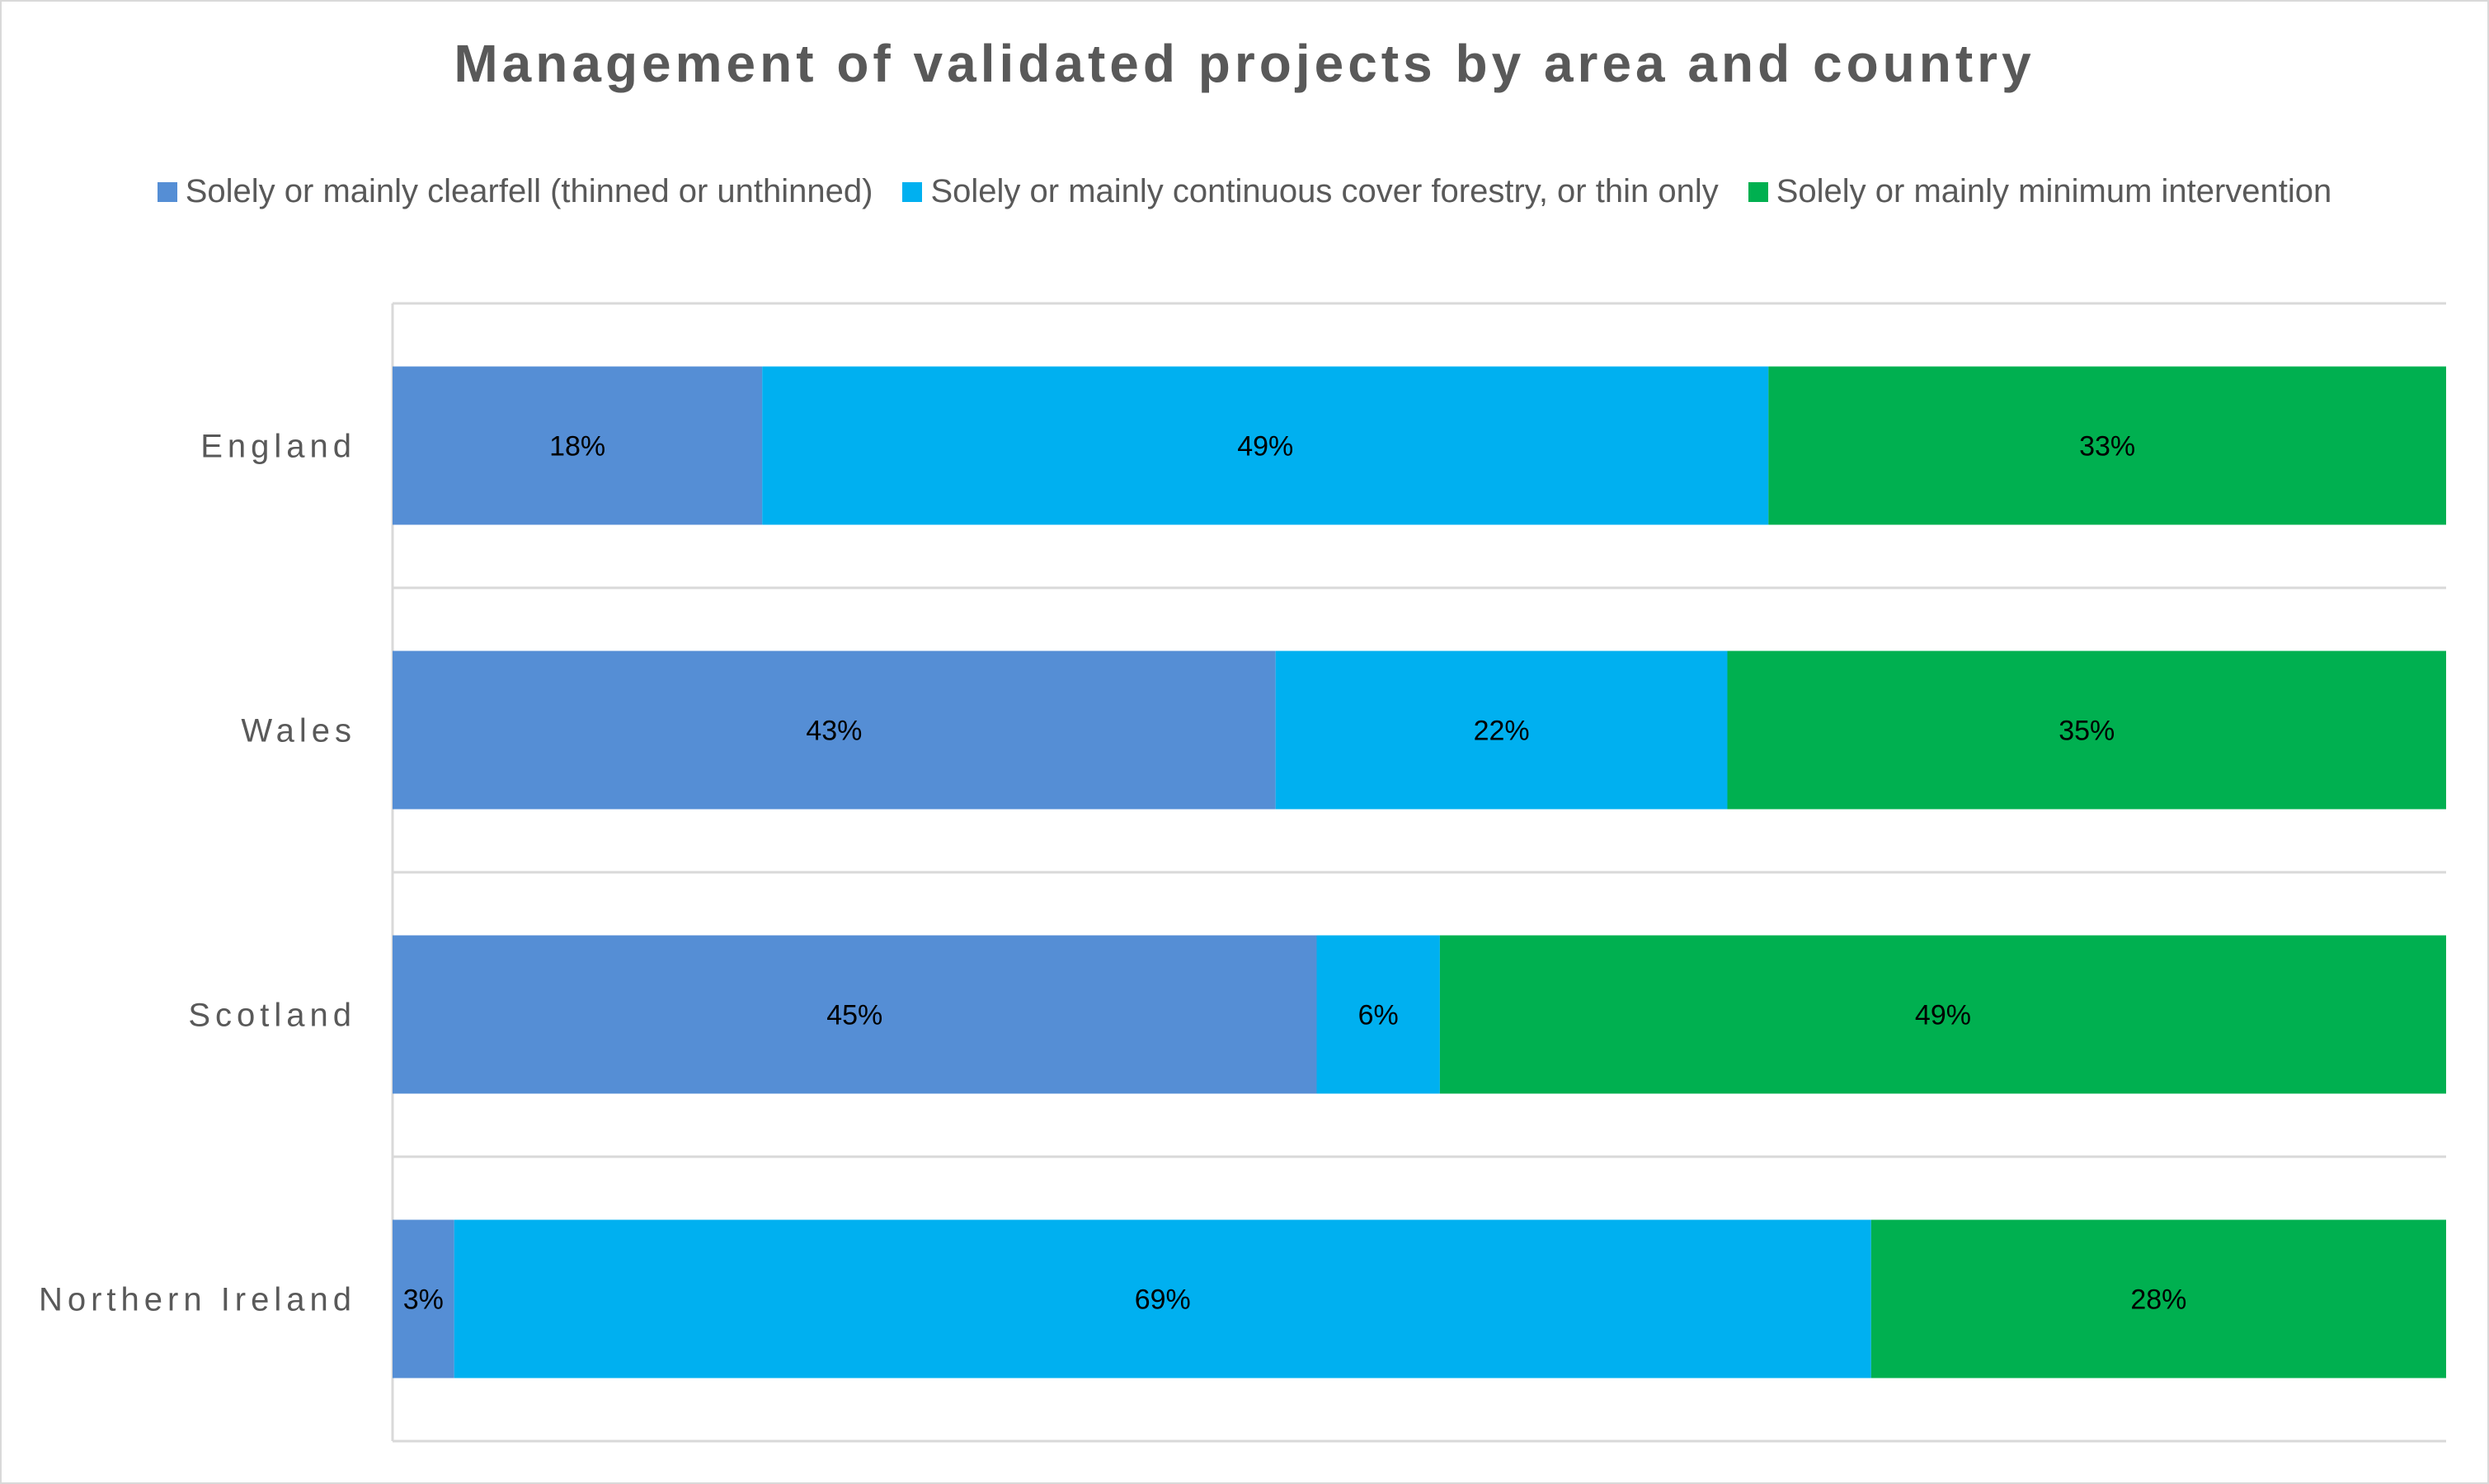 The image size is (2489, 1484). I want to click on data-label: 28%, so click(2158, 1300).